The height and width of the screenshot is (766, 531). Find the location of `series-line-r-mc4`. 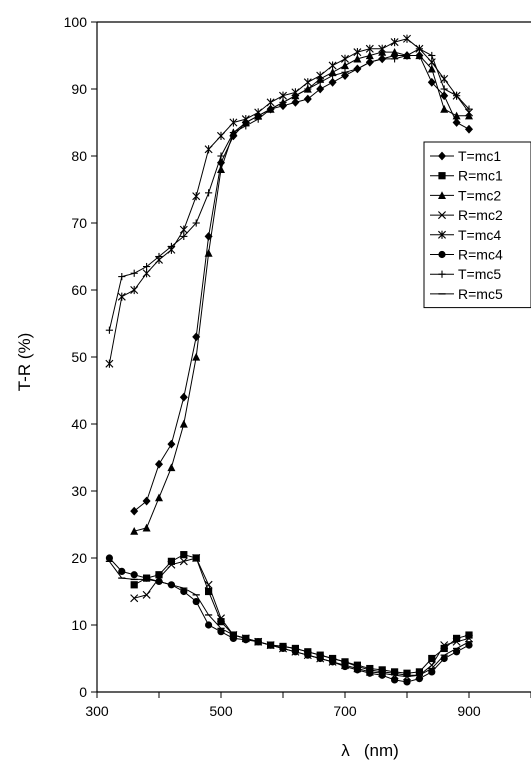

series-line-r-mc4 is located at coordinates (289, 620).